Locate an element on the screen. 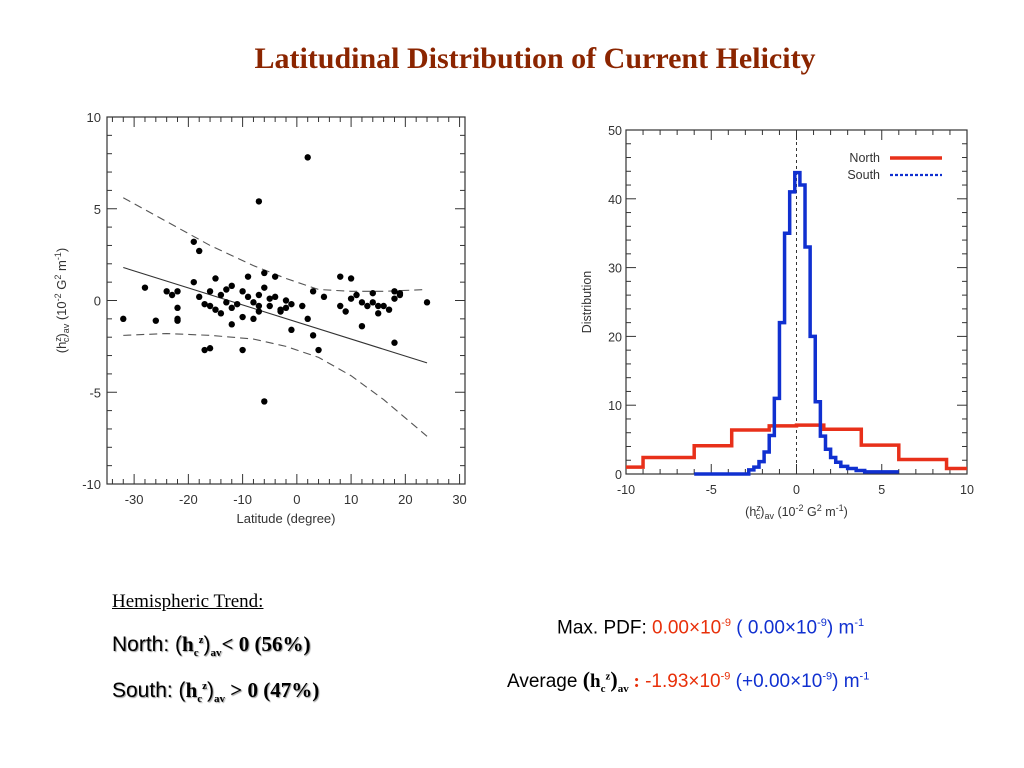  average-unit: ) m is located at coordinates (846, 681).